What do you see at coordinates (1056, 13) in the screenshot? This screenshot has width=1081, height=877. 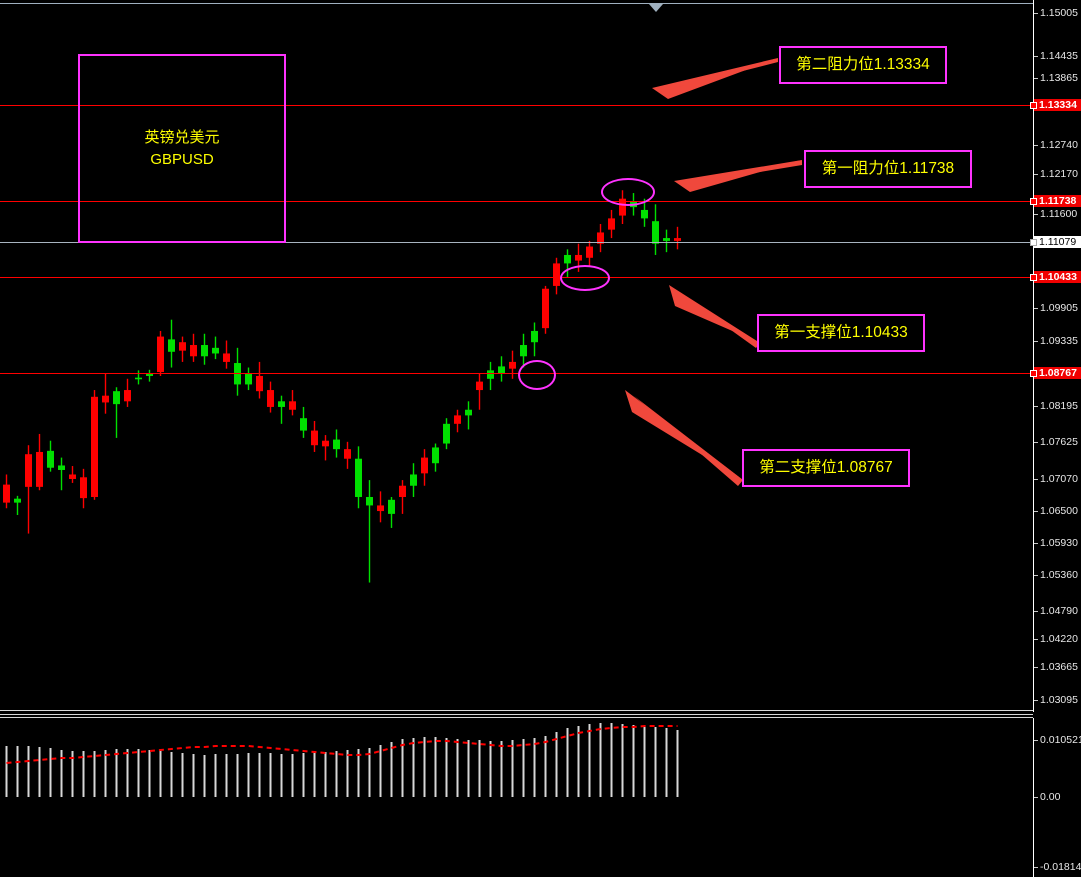 I see `price-tick-1.15005: 1.15005` at bounding box center [1056, 13].